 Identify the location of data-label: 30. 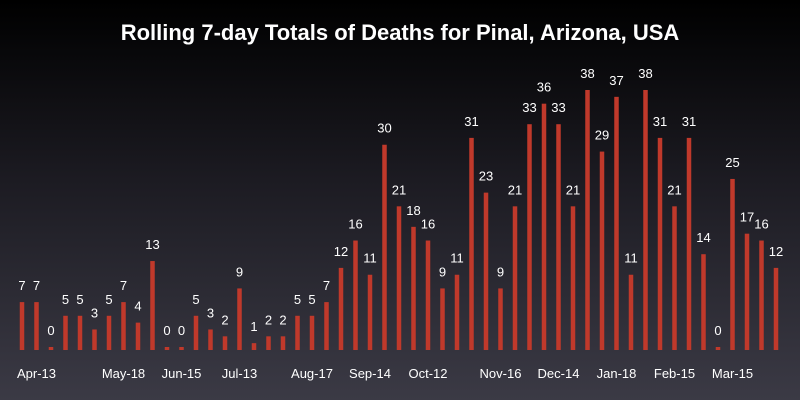
(384, 128).